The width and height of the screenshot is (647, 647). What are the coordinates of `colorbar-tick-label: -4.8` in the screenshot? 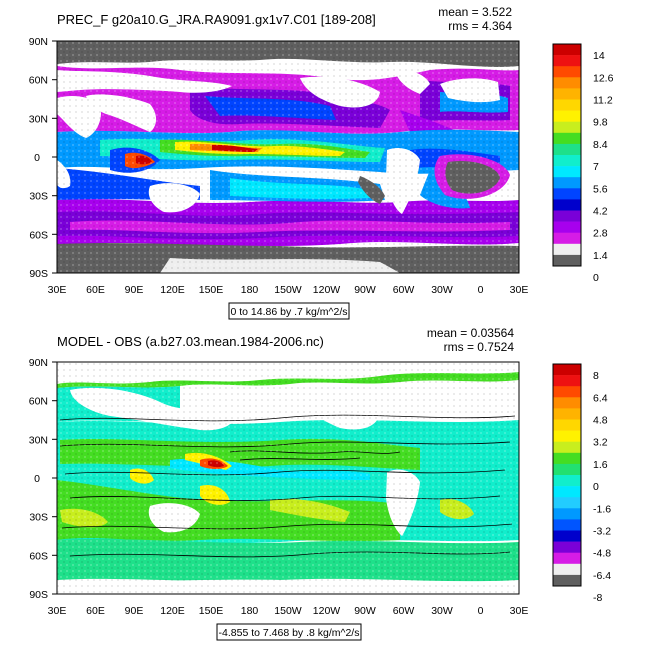 It's located at (602, 554).